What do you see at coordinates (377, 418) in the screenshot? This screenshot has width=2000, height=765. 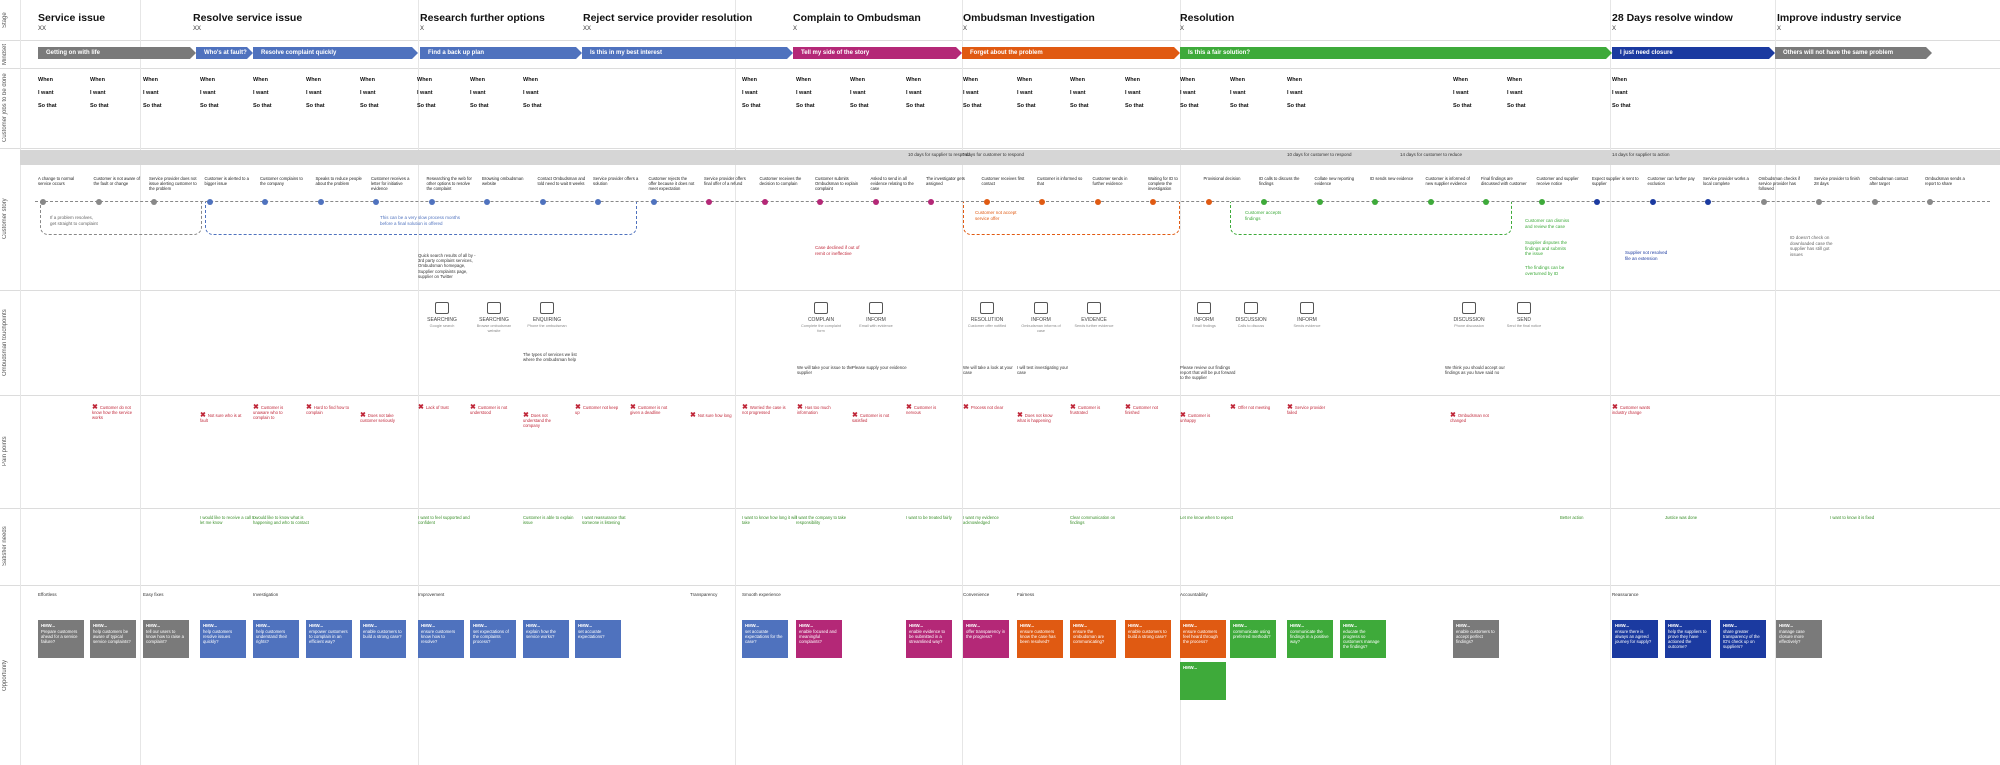 I see `pain-text: Does not take customer seriously` at bounding box center [377, 418].